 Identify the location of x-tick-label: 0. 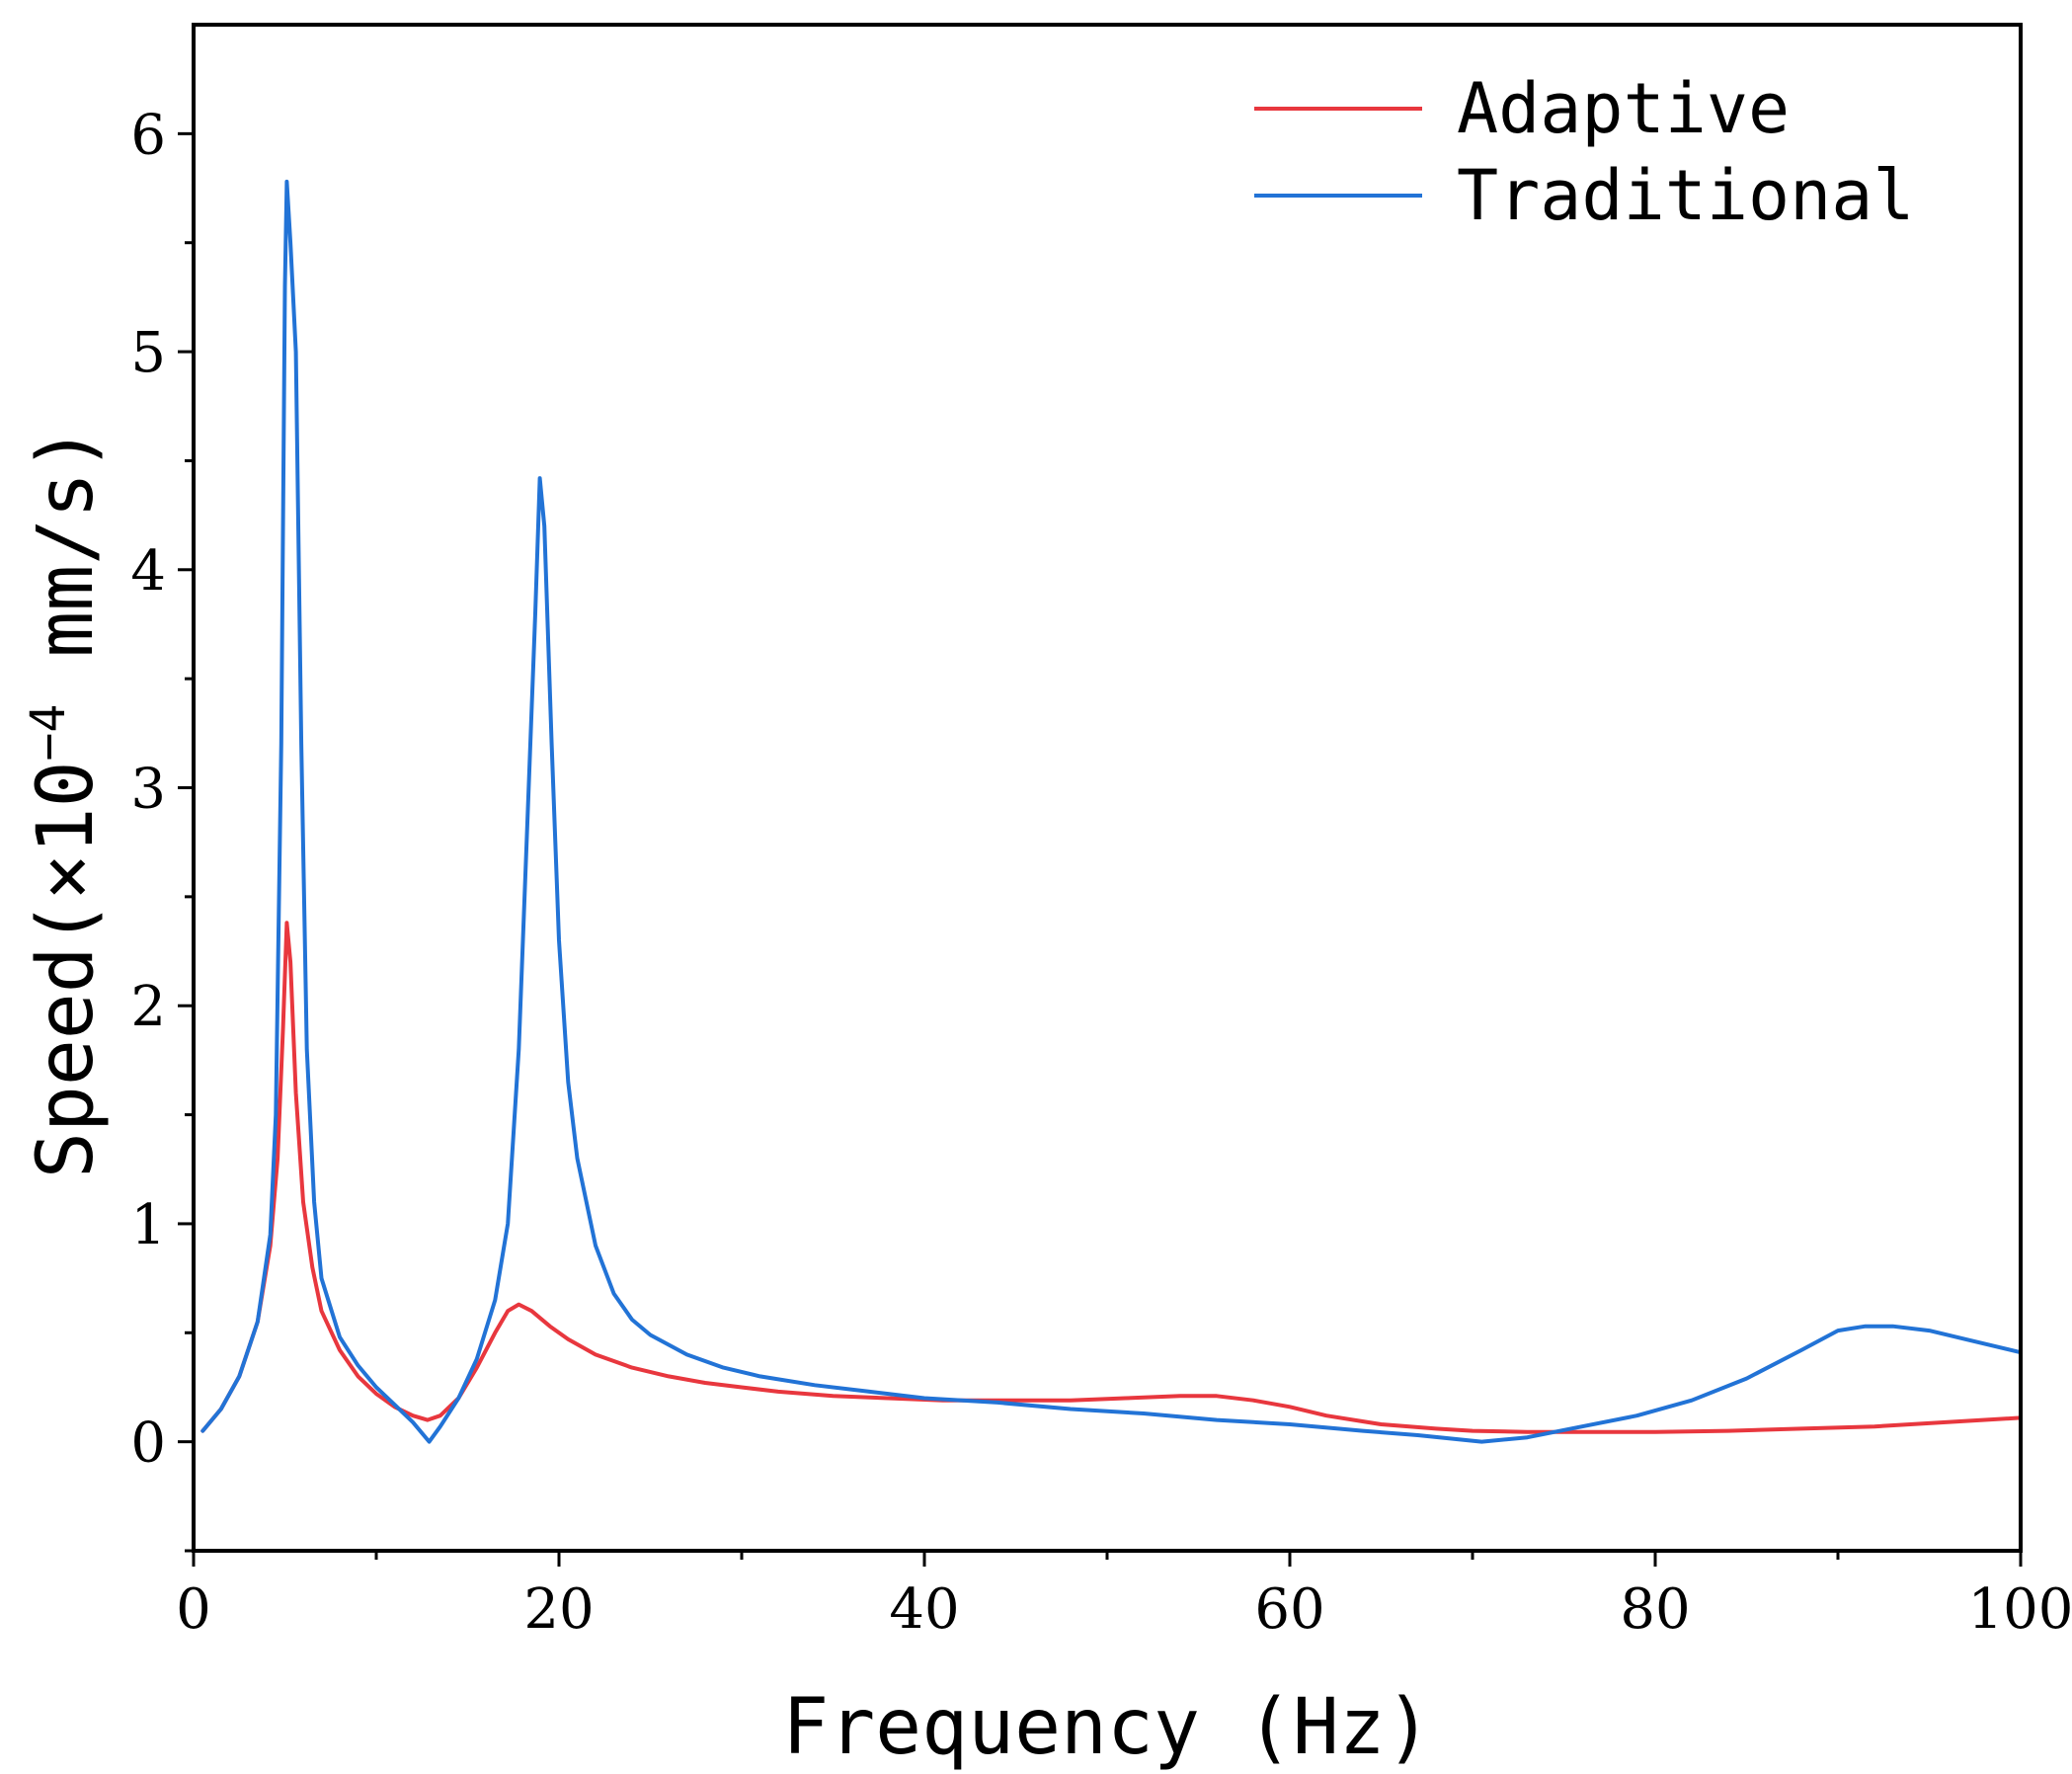
(193, 1609).